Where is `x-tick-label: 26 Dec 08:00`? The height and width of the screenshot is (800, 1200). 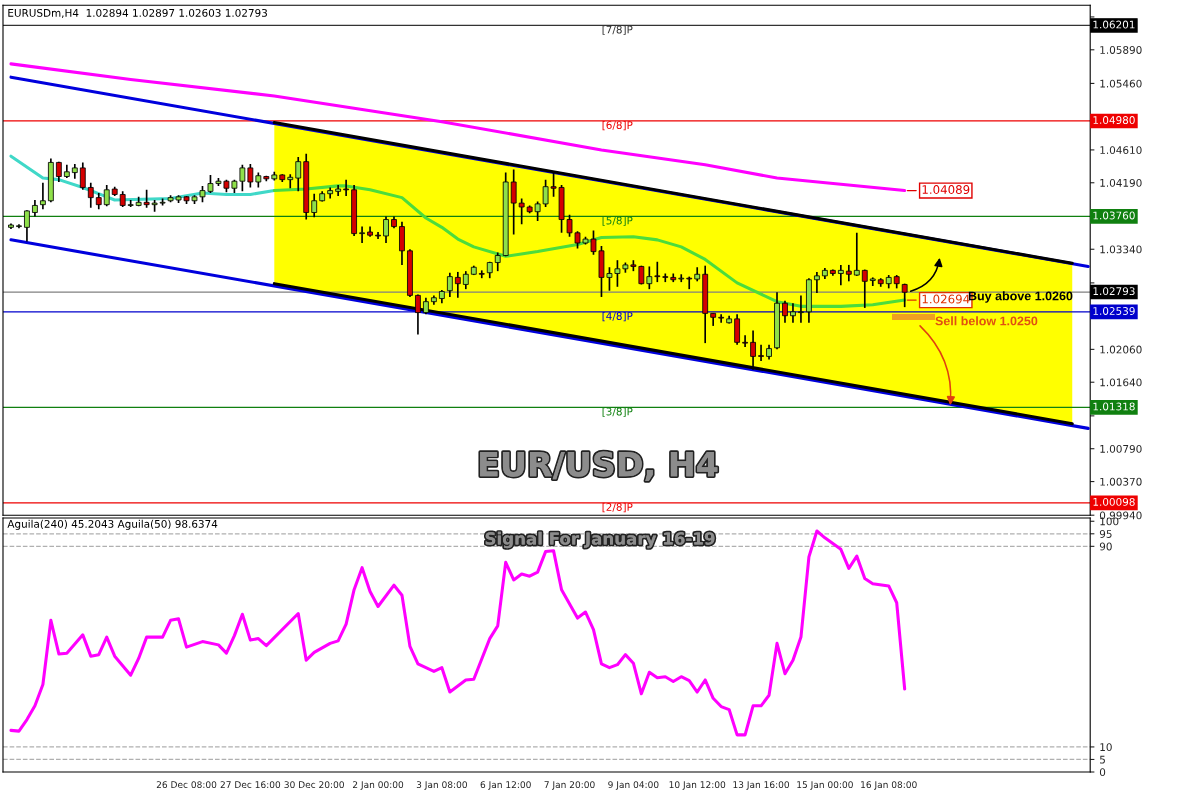 x-tick-label: 26 Dec 08:00 is located at coordinates (186, 785).